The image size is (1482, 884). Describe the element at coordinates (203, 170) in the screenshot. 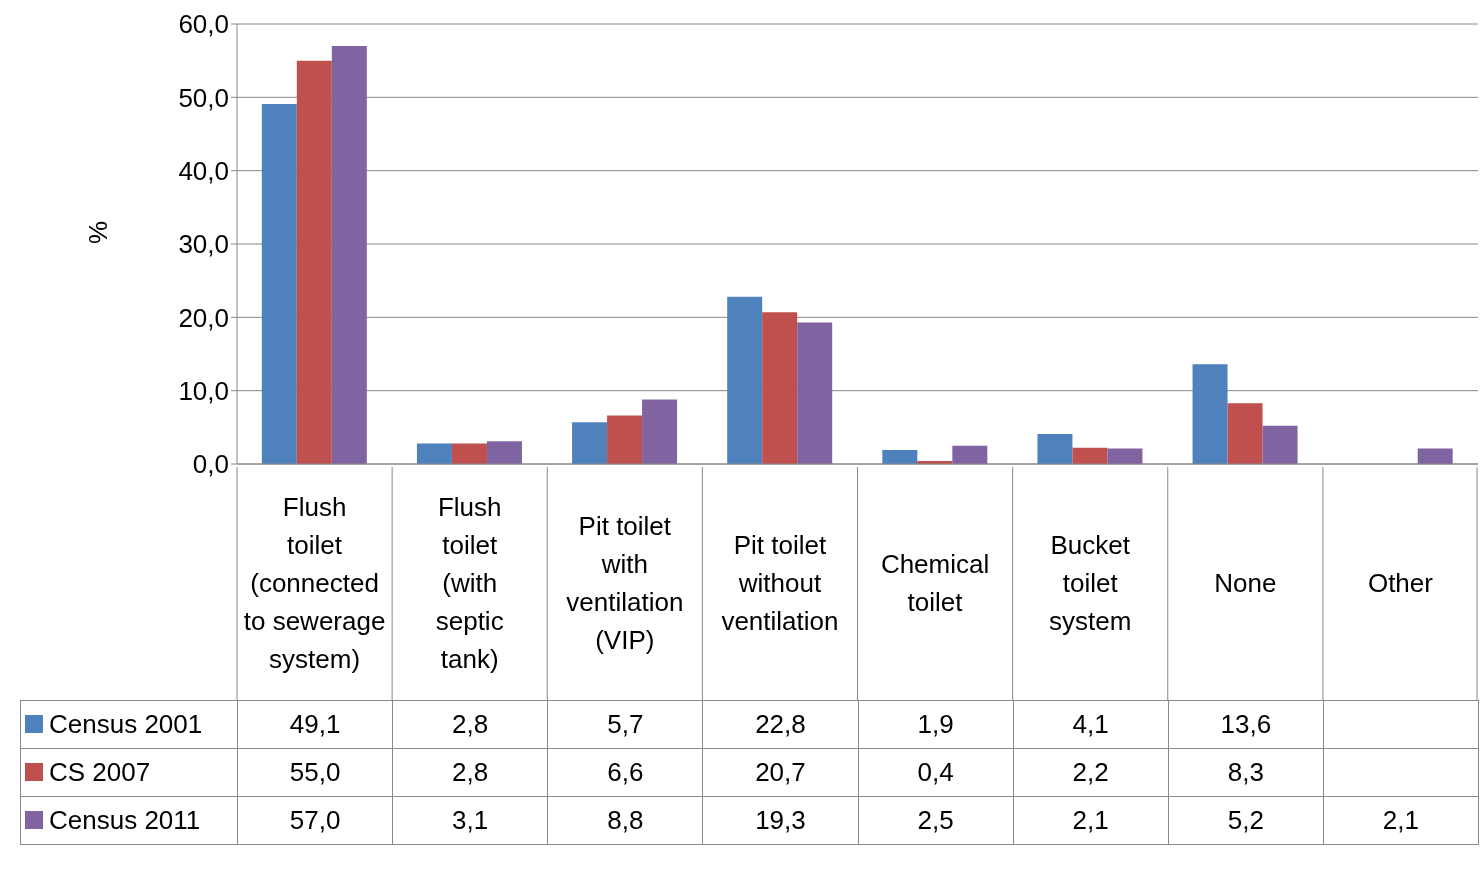

I see `y-tick-label: 40,0` at that location.